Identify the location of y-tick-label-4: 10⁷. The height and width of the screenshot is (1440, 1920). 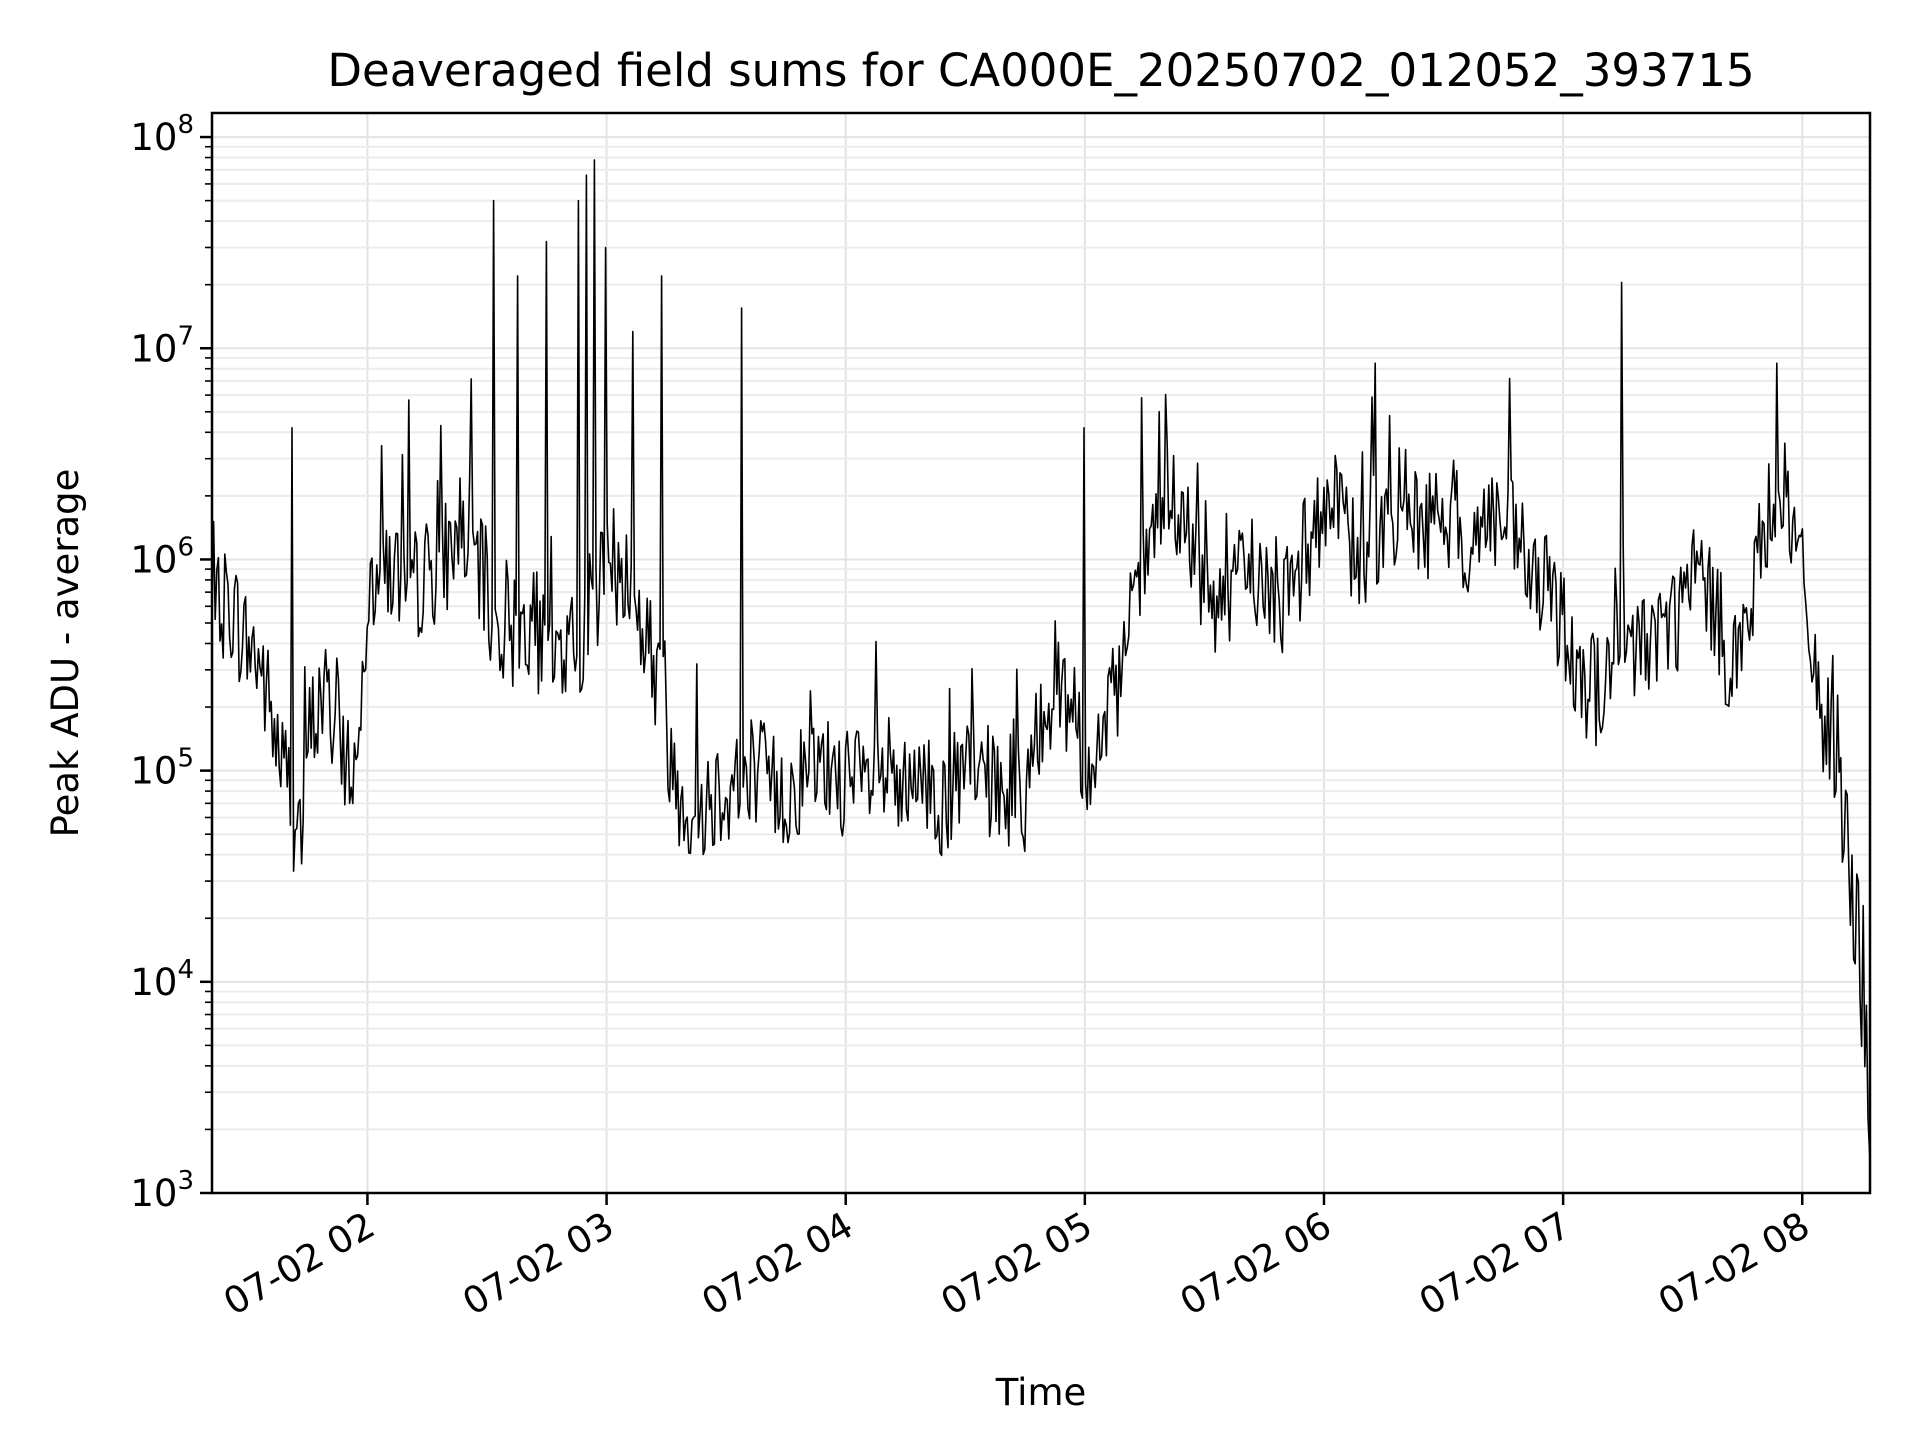
(162, 345).